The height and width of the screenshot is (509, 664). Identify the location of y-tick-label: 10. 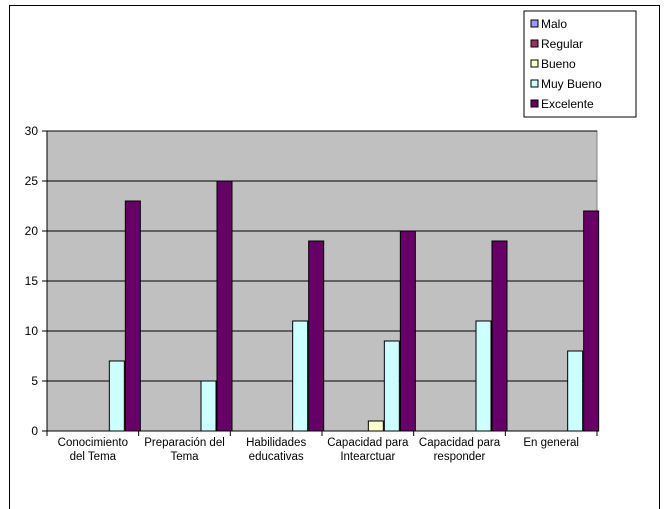
(32, 331).